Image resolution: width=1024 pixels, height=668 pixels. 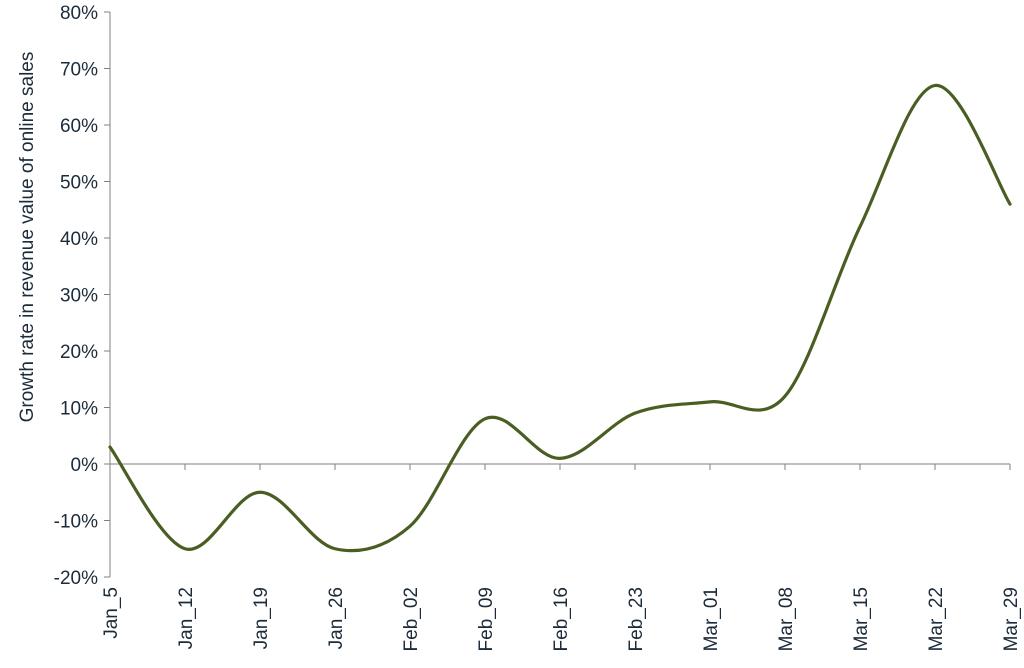 What do you see at coordinates (79, 13) in the screenshot?
I see `y-tick-label: 80%` at bounding box center [79, 13].